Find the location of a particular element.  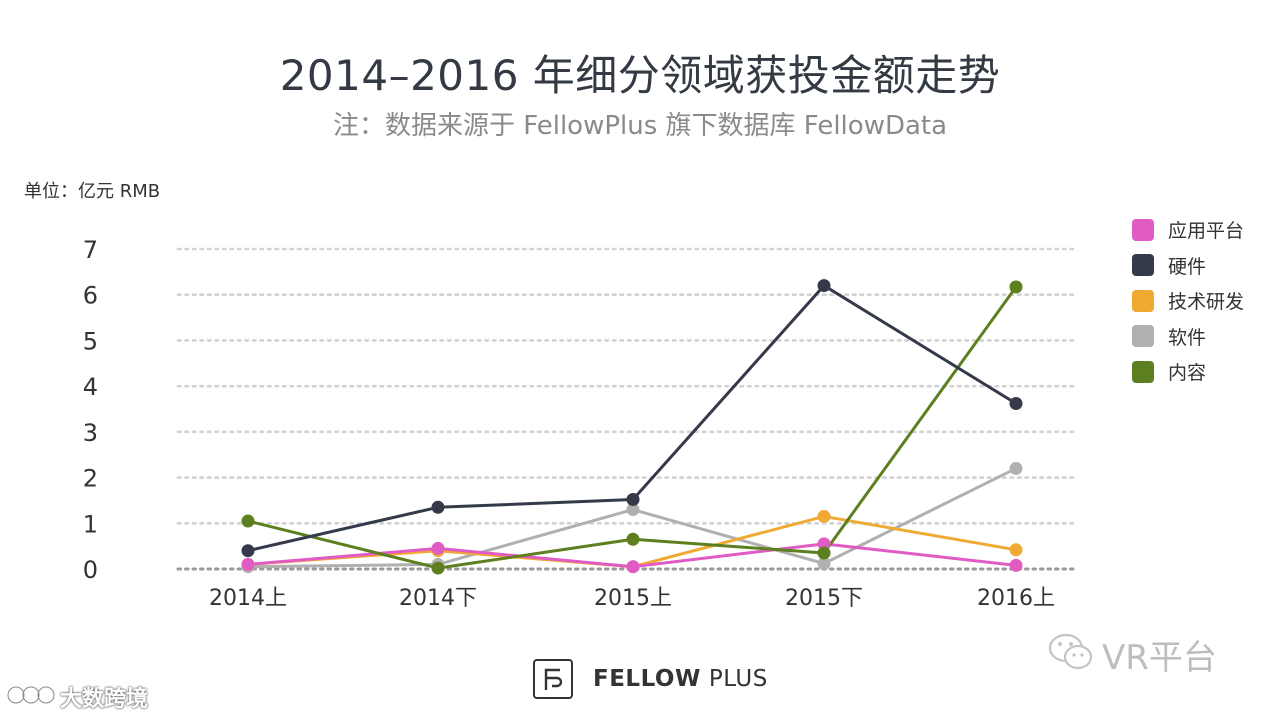

legend-item: 内容 is located at coordinates (1188, 372).